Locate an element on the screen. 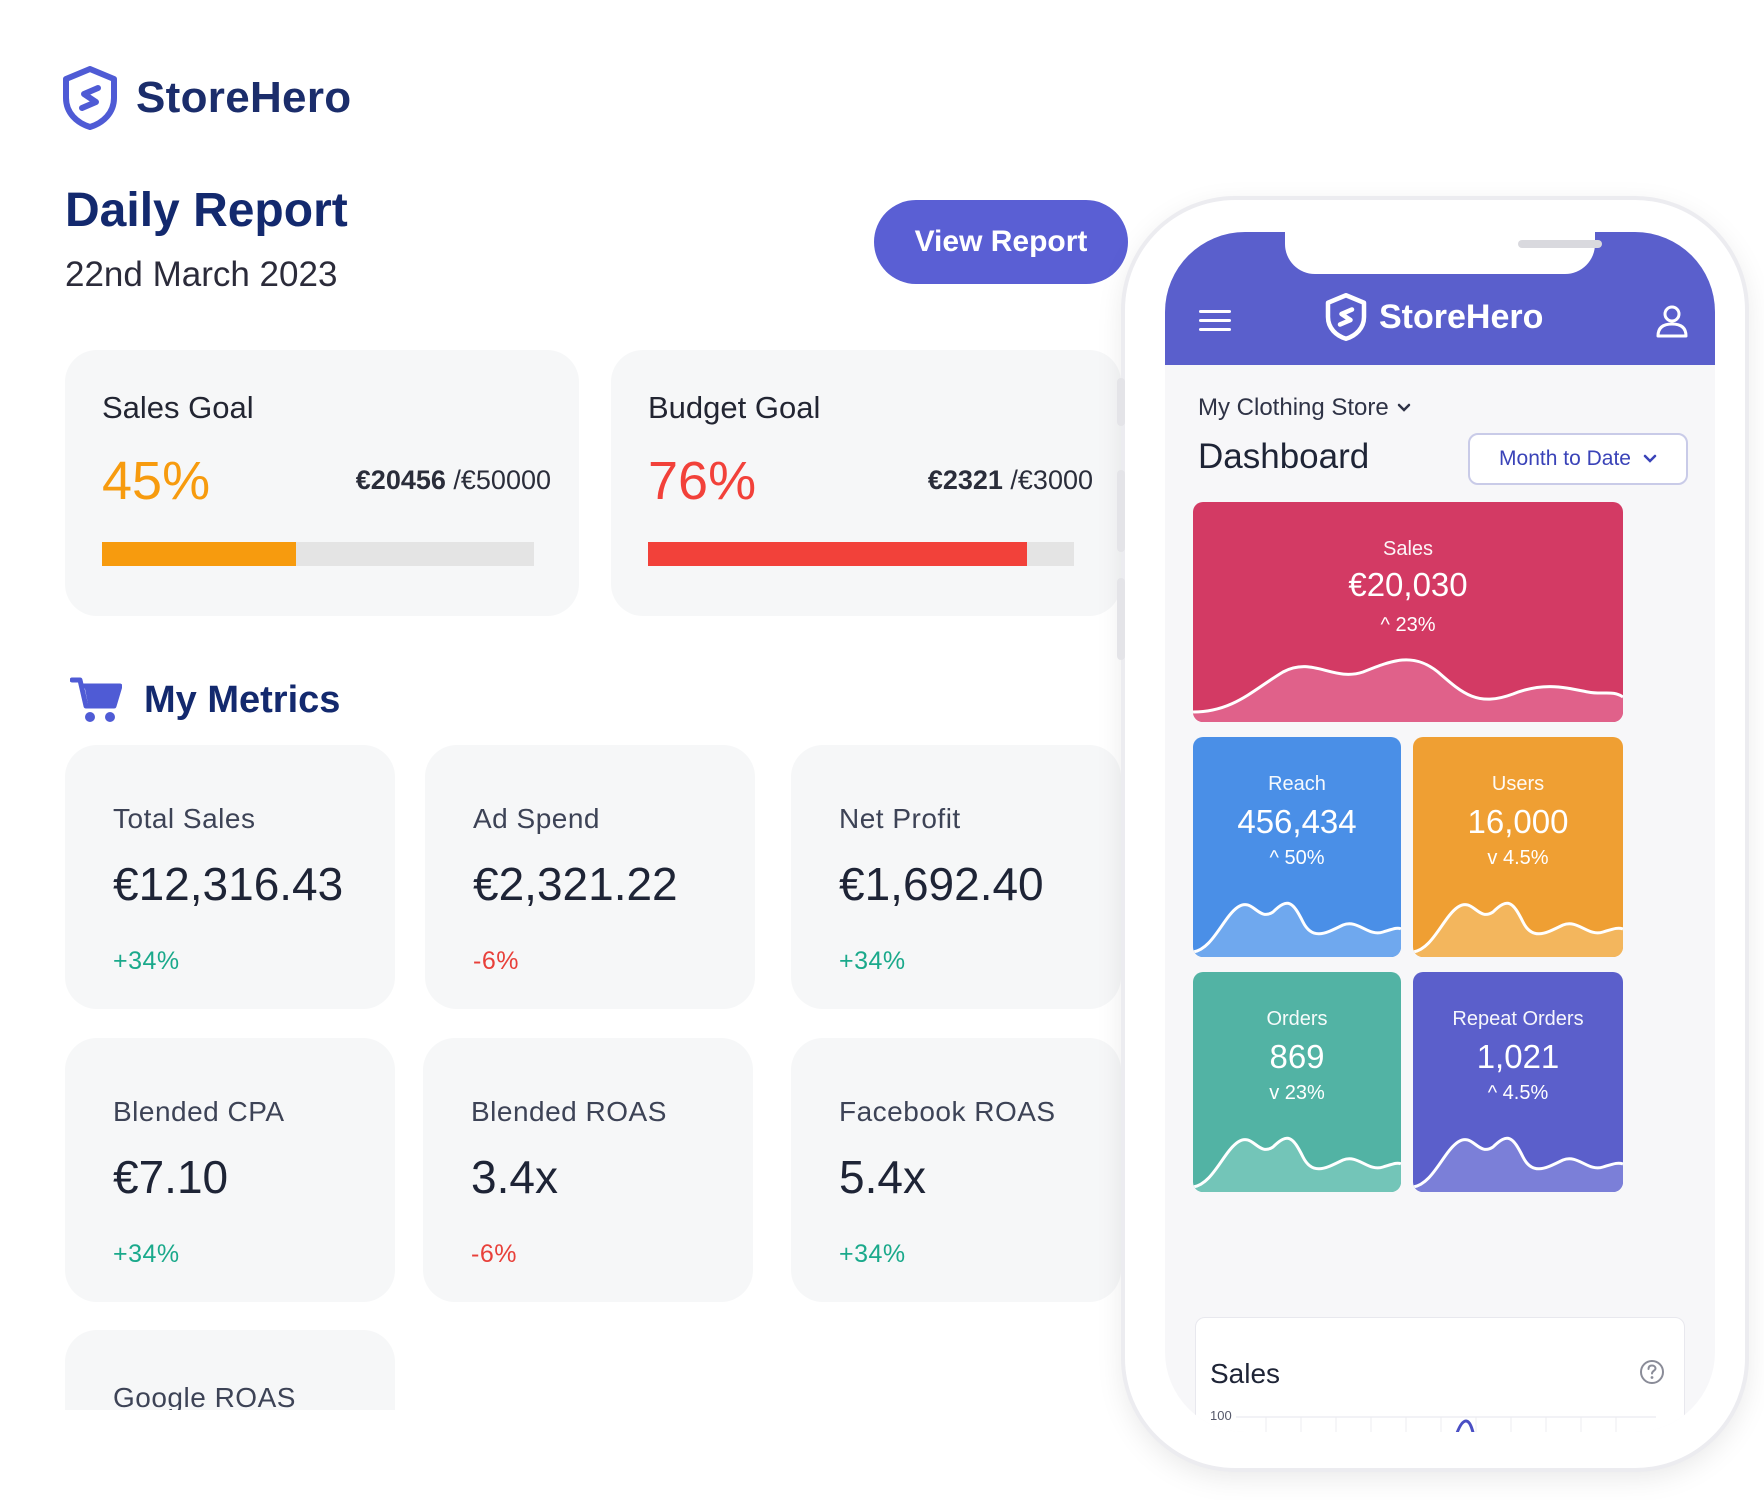 The height and width of the screenshot is (1500, 1764). tile-value: 869 is located at coordinates (1297, 1056).